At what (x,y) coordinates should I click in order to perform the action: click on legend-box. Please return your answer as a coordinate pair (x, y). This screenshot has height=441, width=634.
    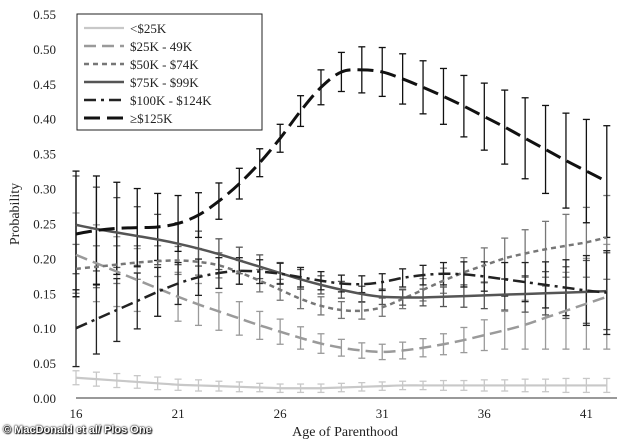
    Looking at the image, I should click on (169, 72).